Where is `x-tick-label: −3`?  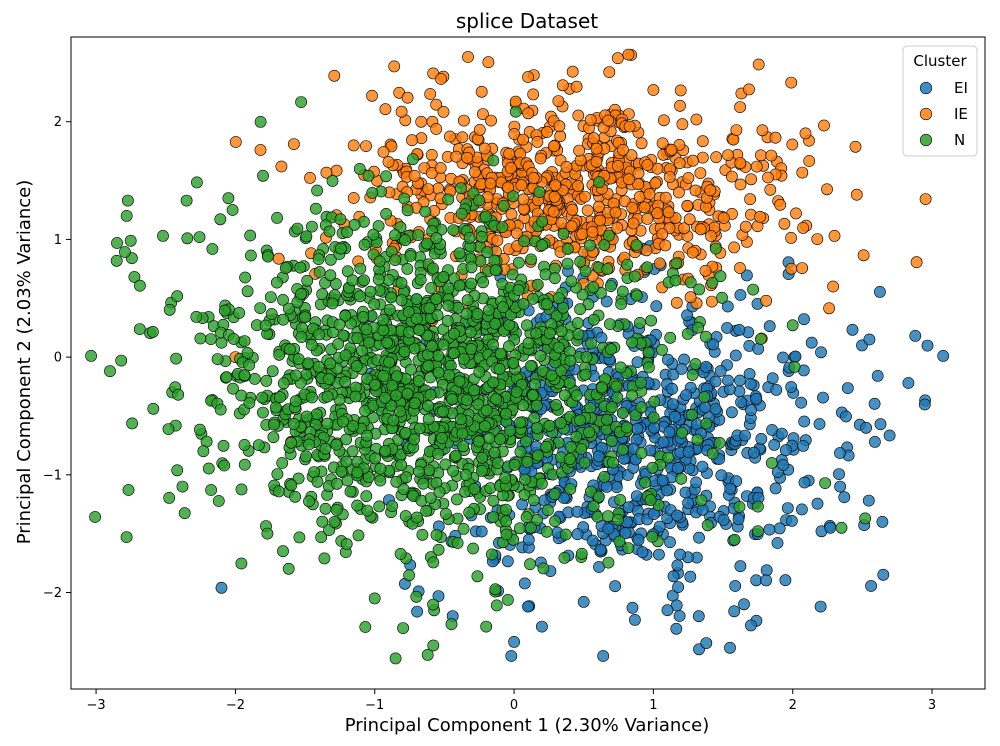 x-tick-label: −3 is located at coordinates (95, 705).